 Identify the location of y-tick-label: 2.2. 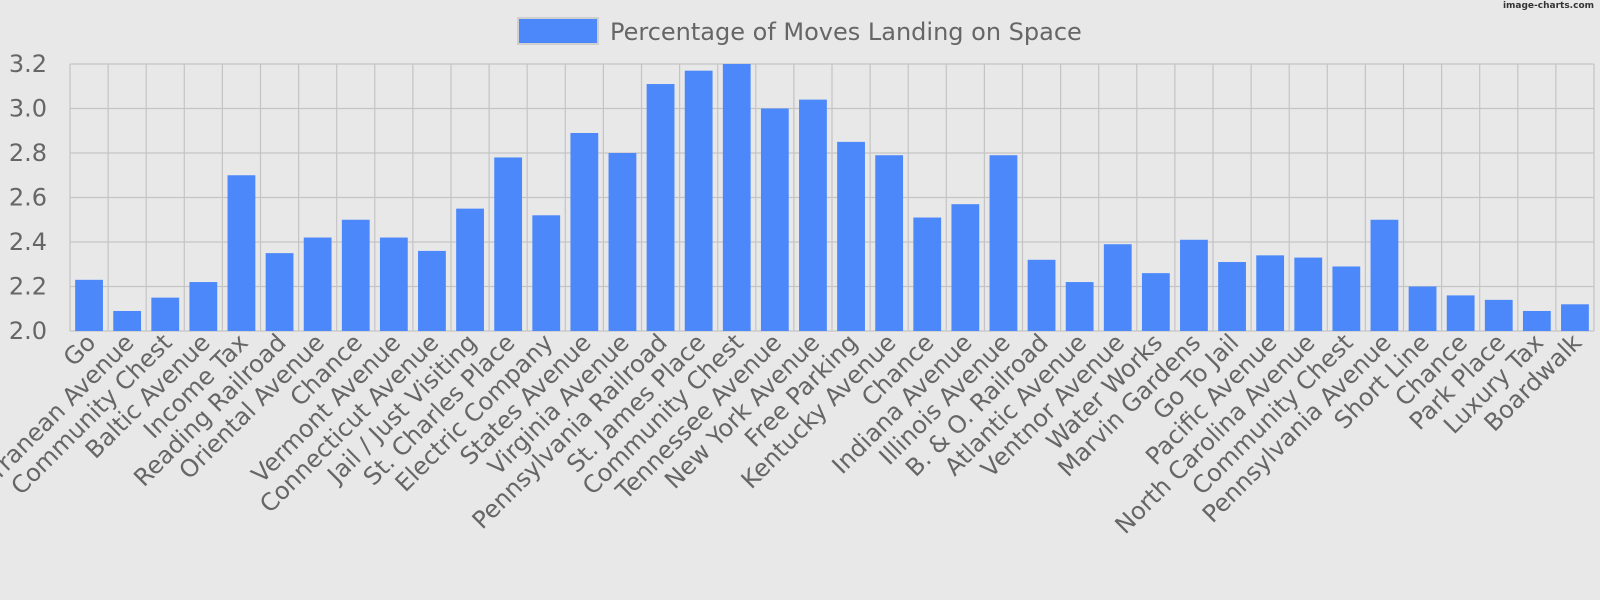
(28, 287).